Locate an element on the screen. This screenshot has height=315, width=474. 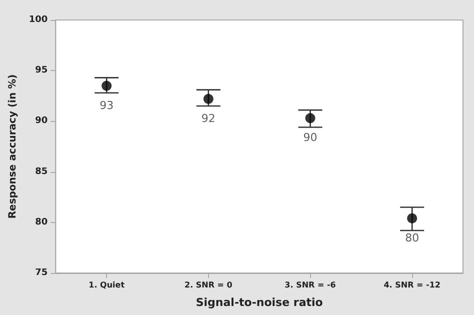
y-tick-label: 100 is located at coordinates (38, 20).